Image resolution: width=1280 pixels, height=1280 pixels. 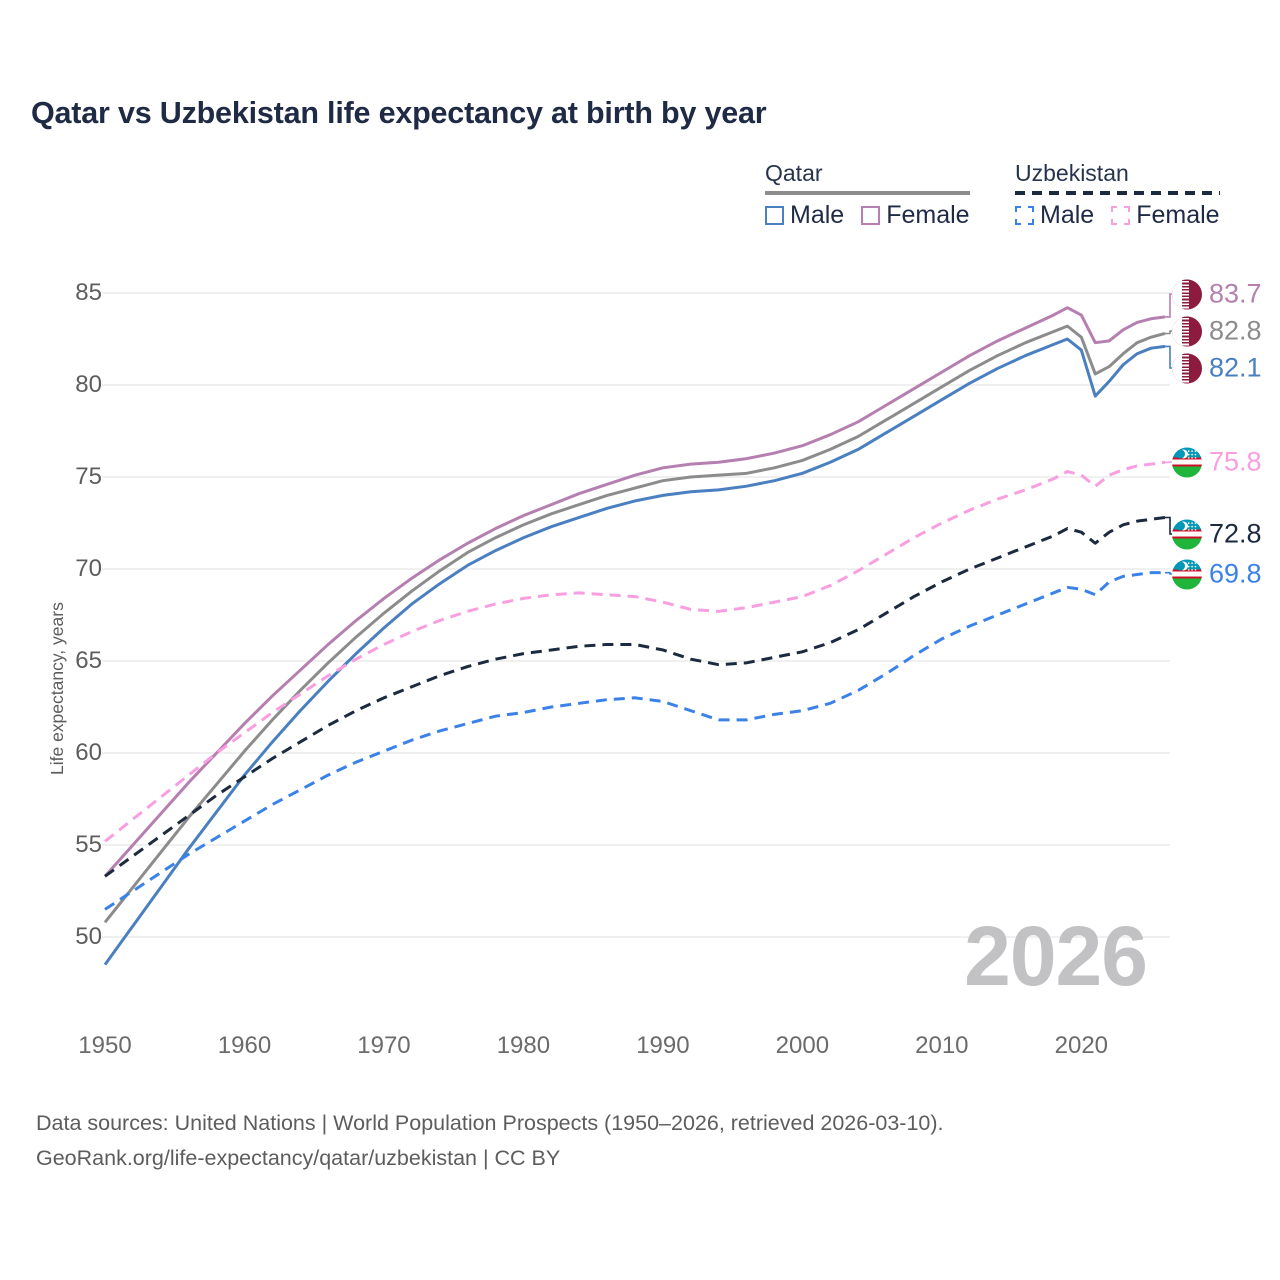 I want to click on series-end-value: 82.8, so click(x=1235, y=330).